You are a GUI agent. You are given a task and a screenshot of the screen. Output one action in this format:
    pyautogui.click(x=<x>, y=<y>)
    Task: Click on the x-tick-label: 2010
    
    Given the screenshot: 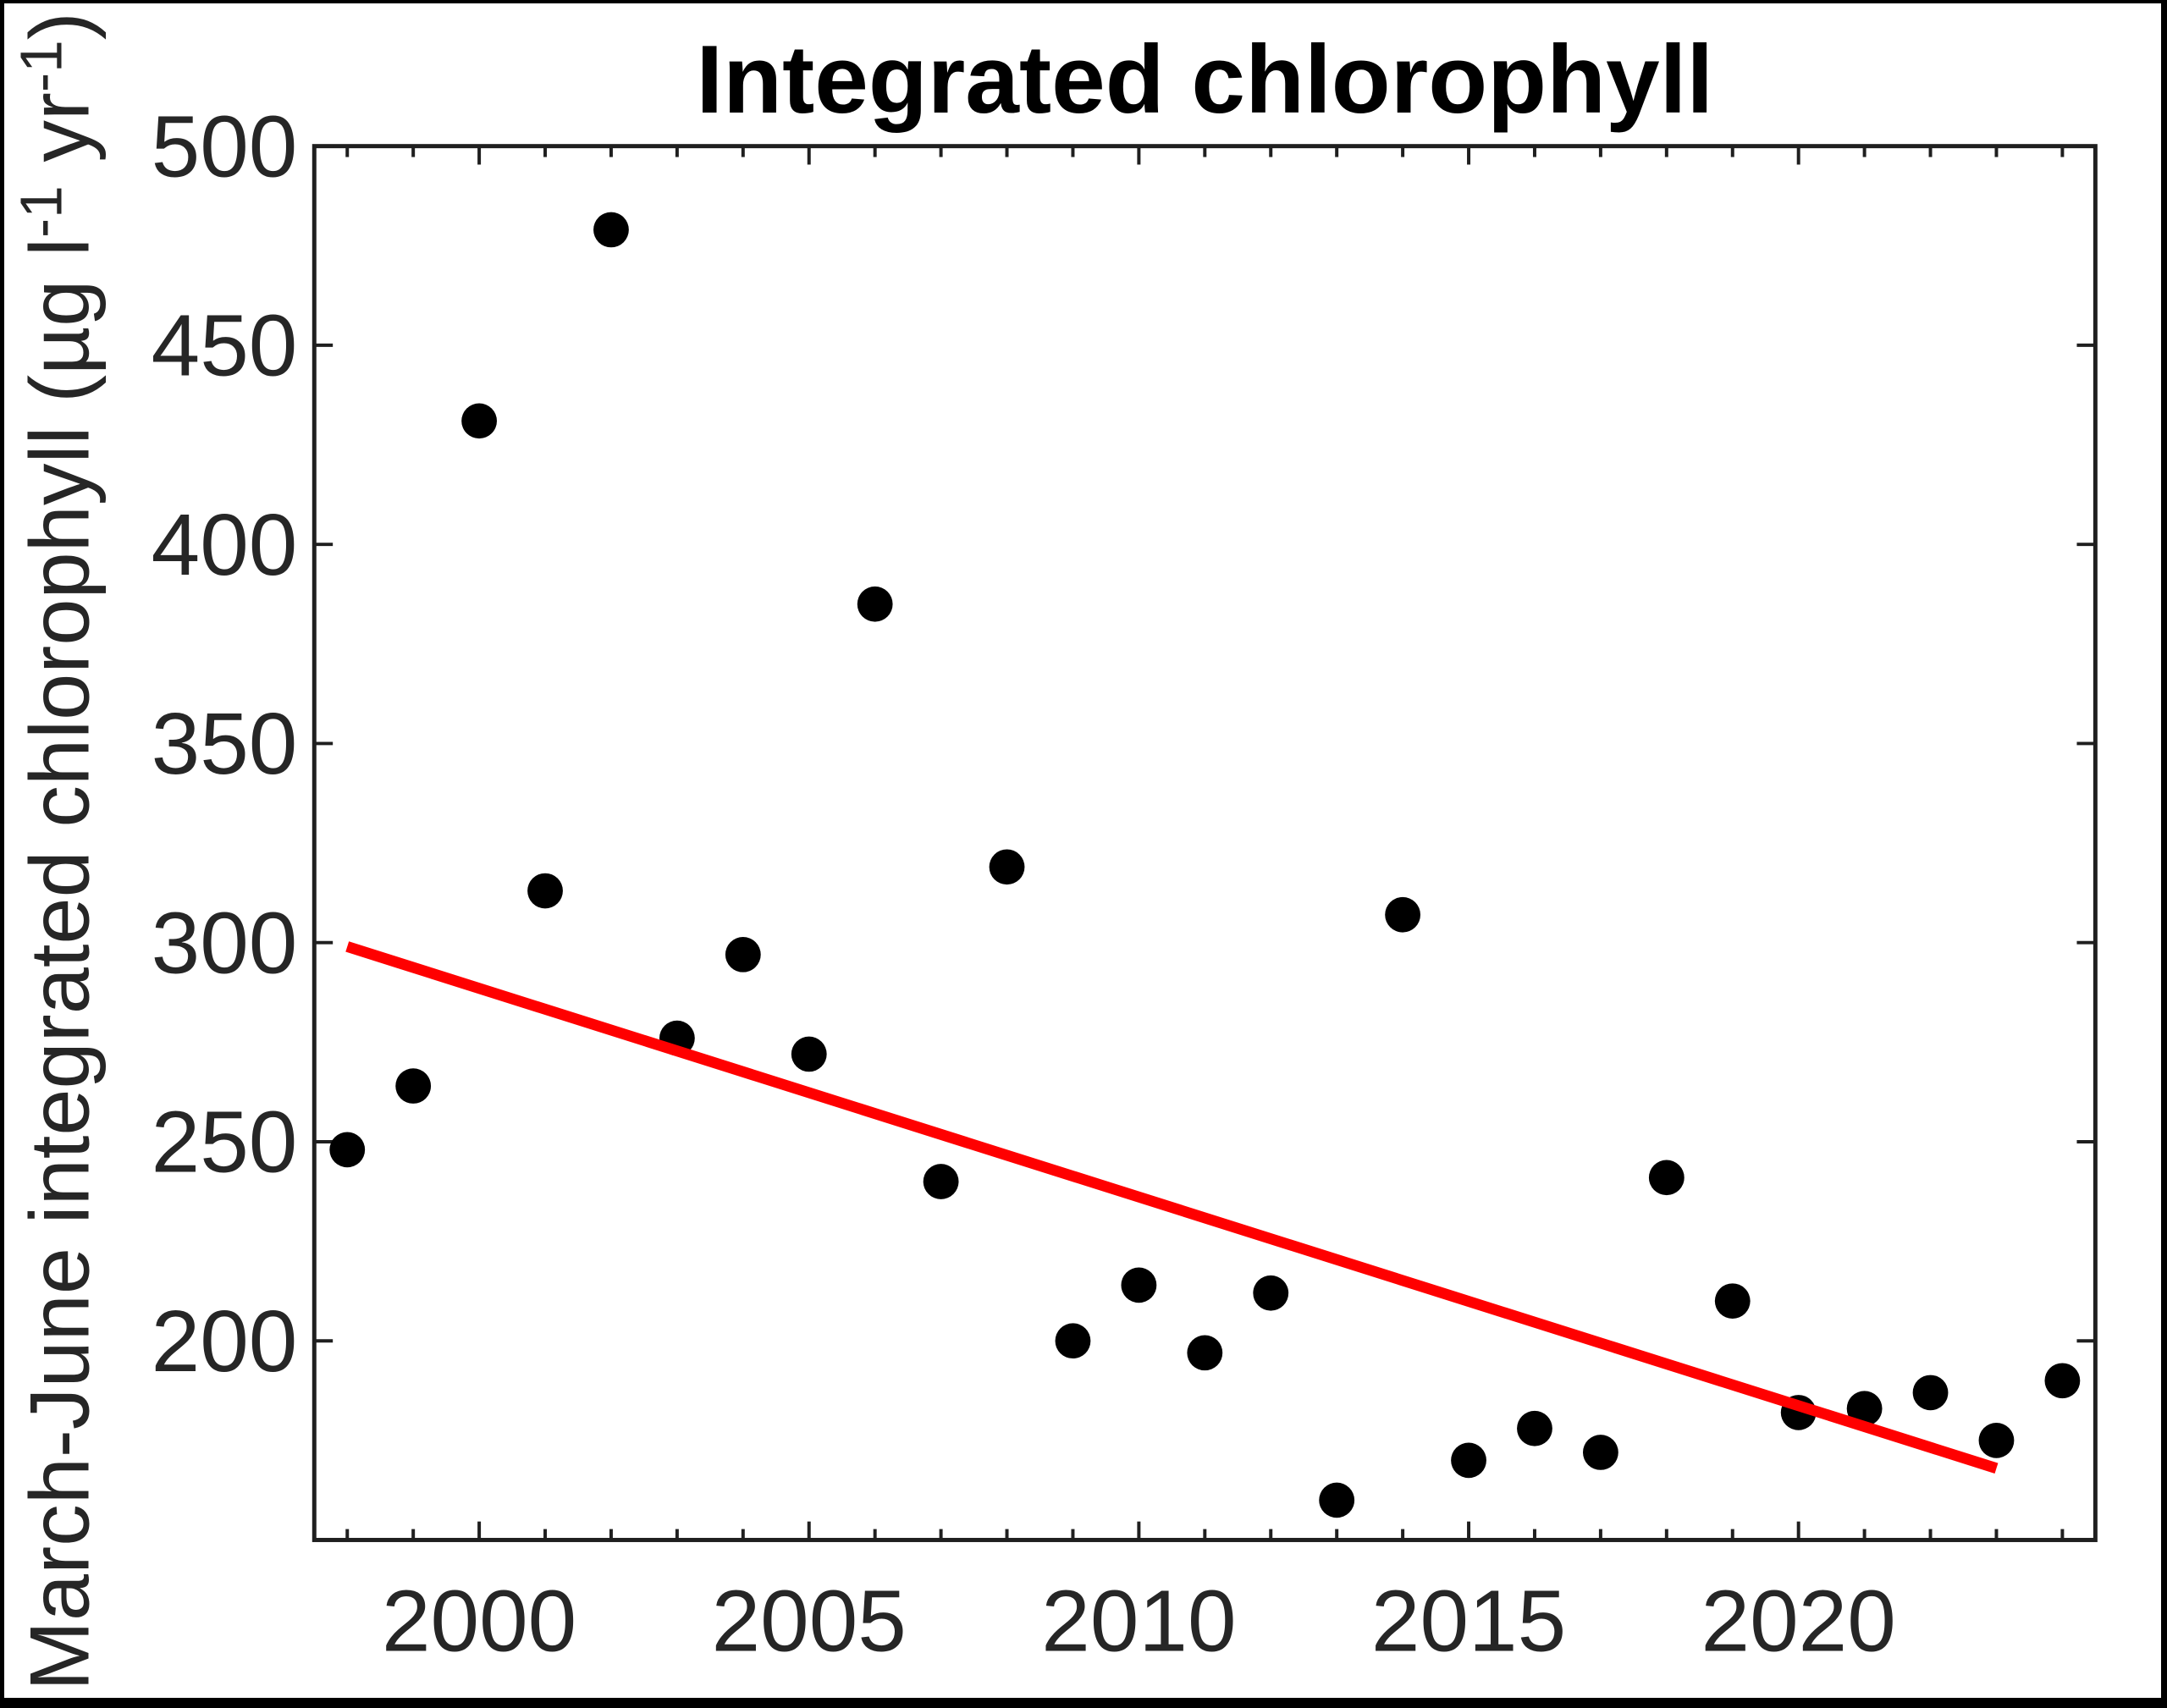 What is the action you would take?
    pyautogui.click(x=1138, y=1621)
    